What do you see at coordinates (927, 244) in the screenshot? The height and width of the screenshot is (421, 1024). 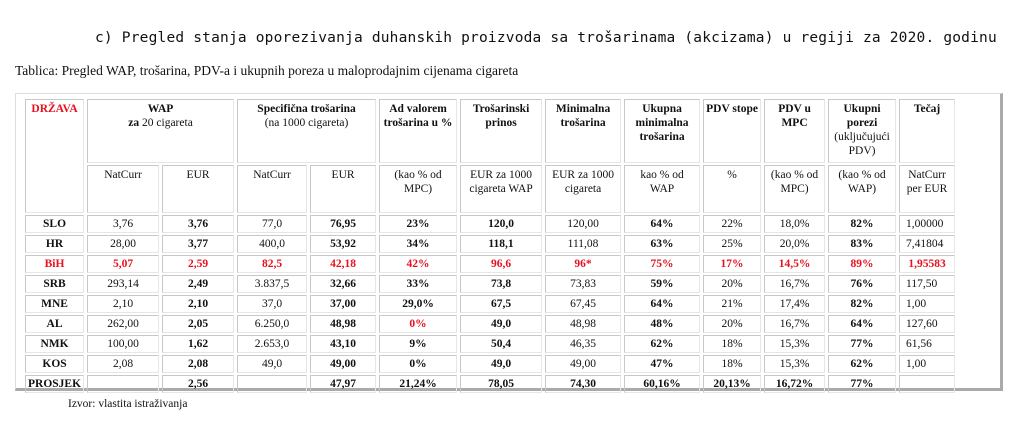 I see `value-cell: 7,41804` at bounding box center [927, 244].